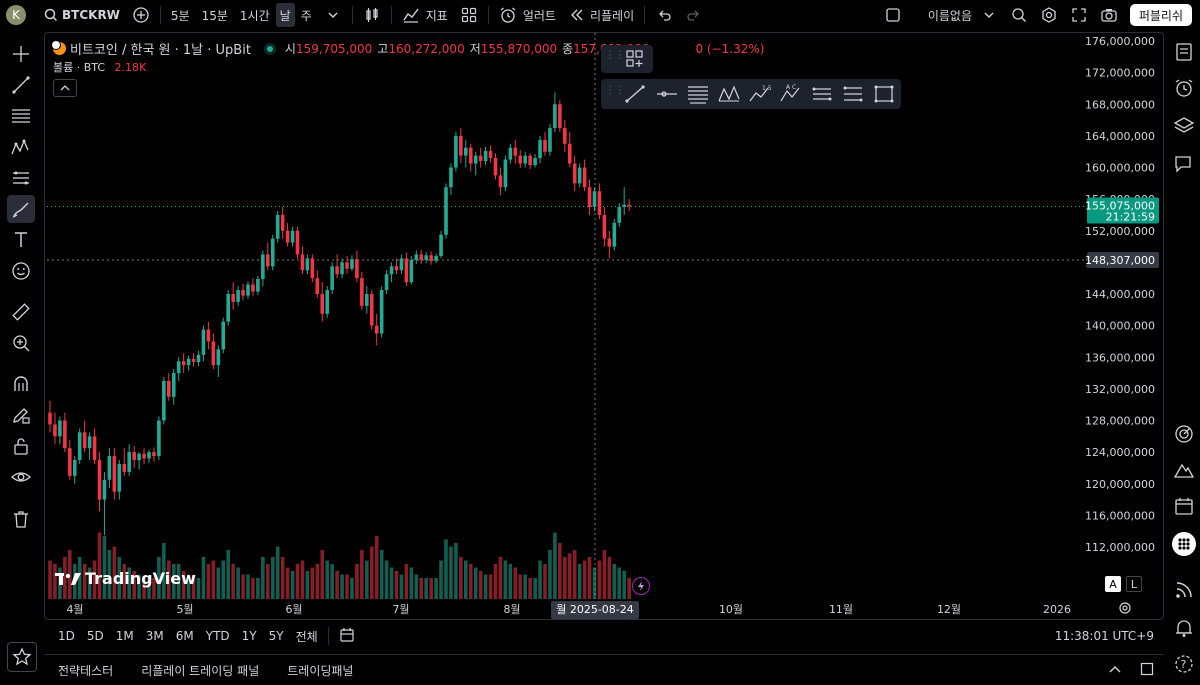 Image resolution: width=1200 pixels, height=685 pixels. I want to click on pattern-tool, so click(21, 147).